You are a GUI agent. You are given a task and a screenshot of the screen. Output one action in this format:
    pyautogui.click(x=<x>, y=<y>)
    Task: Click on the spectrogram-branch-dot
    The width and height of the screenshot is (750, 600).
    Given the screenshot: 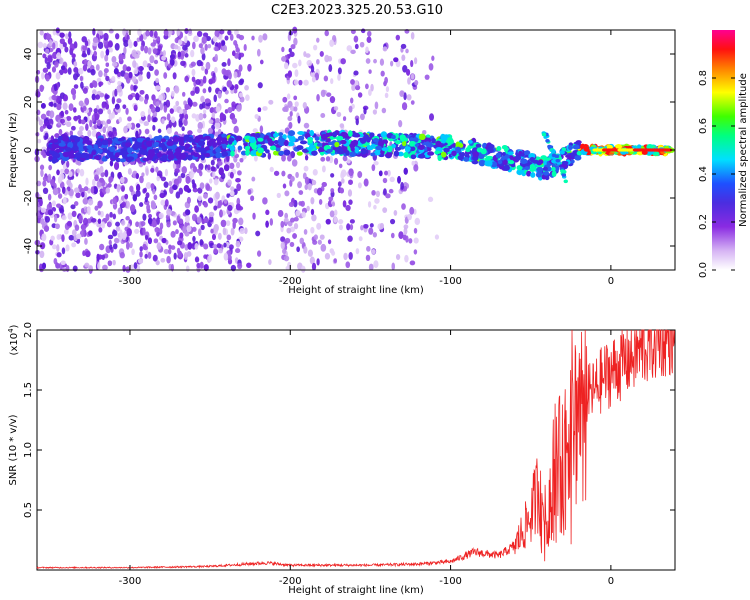 What is the action you would take?
    pyautogui.click(x=554, y=155)
    